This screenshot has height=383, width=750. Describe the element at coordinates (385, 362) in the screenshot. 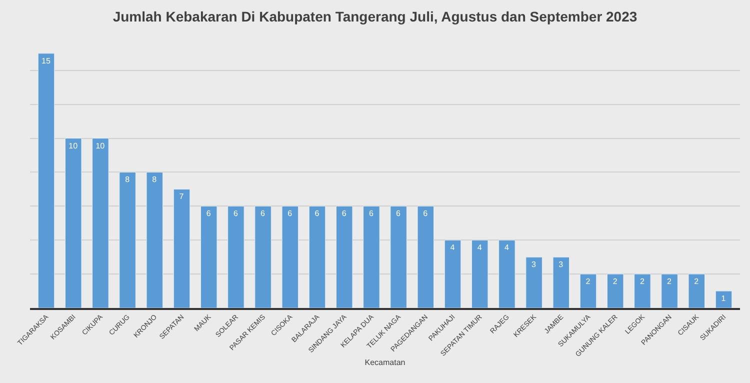

I see `x-axis-title: Kecamatan` at that location.